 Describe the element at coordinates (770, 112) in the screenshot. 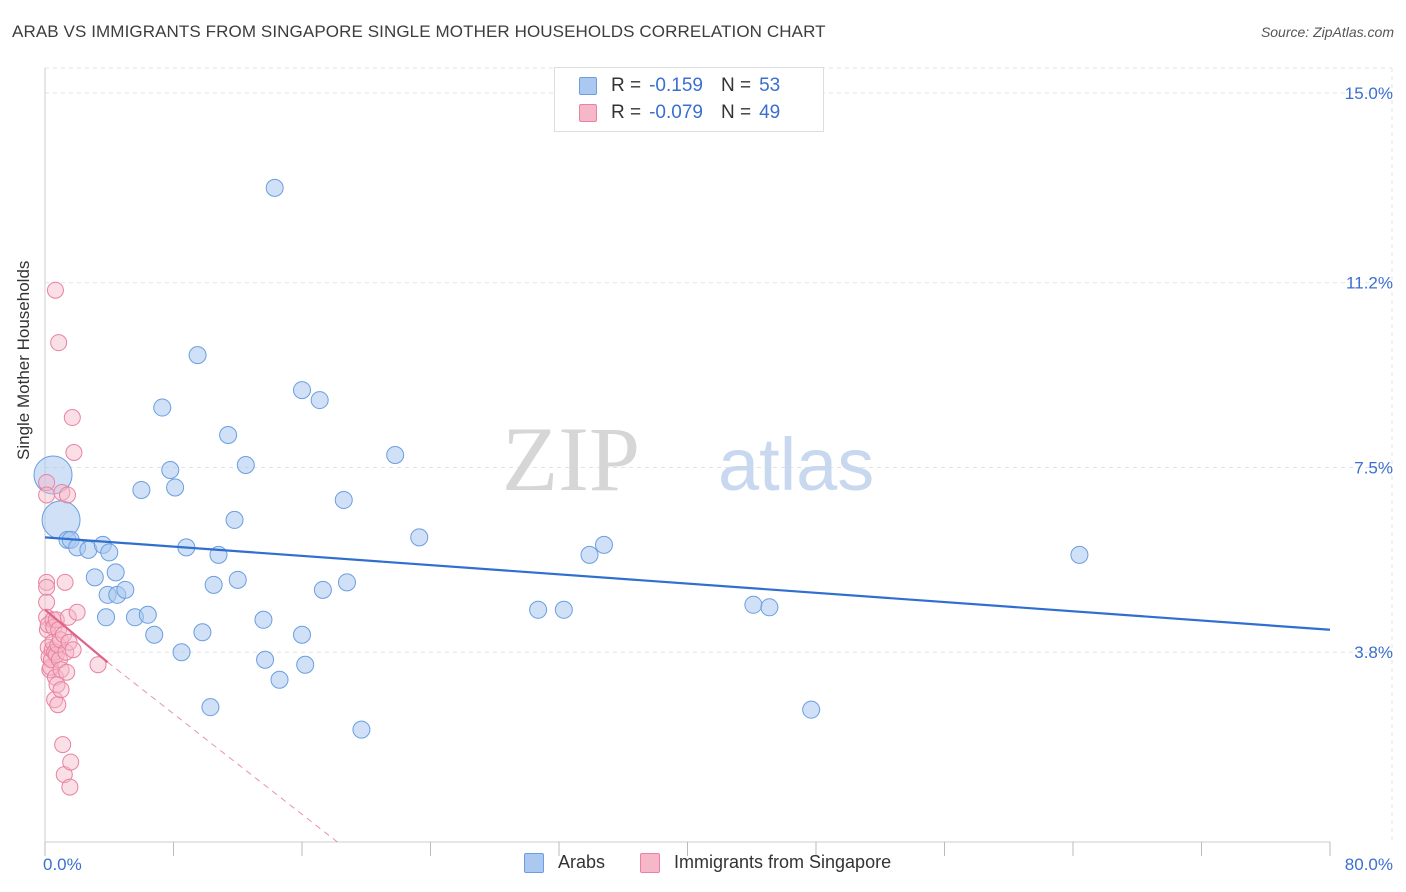

I see `singapore-n-value: 49` at that location.